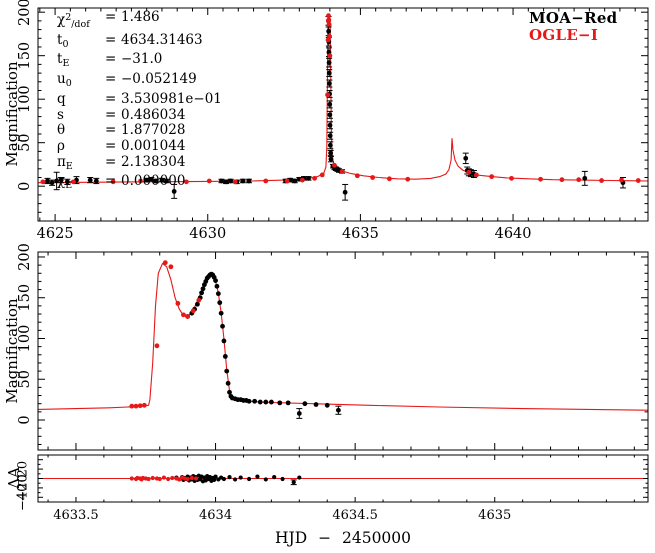  Describe the element at coordinates (207, 234) in the screenshot. I see `svg-text: 4630` at that location.